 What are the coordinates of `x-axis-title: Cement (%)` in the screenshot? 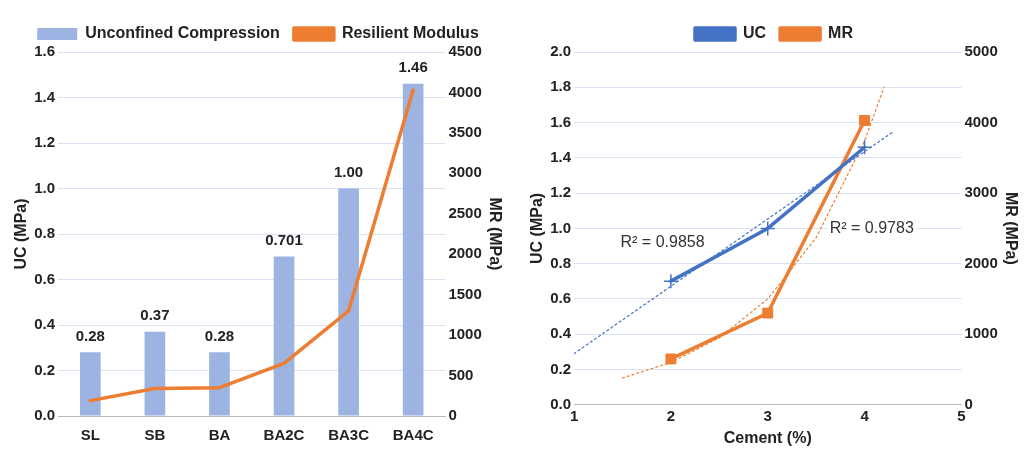 It's located at (767, 437).